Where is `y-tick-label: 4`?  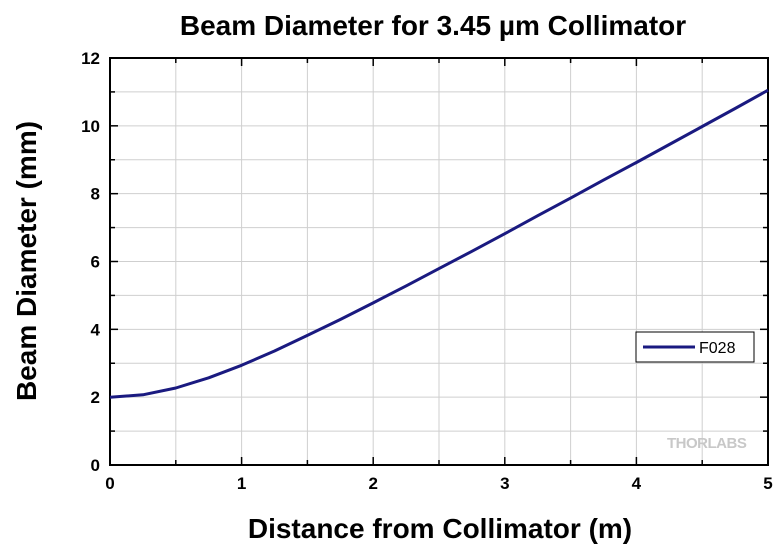
y-tick-label: 4 is located at coordinates (96, 329).